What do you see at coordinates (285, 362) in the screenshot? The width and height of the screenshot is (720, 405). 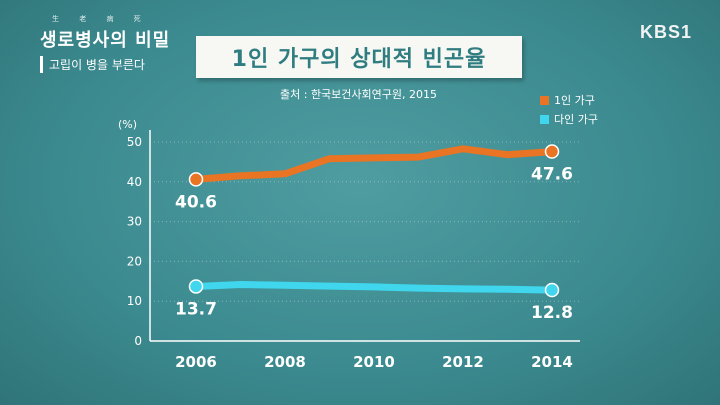 I see `x-tick-label: 2008` at bounding box center [285, 362].